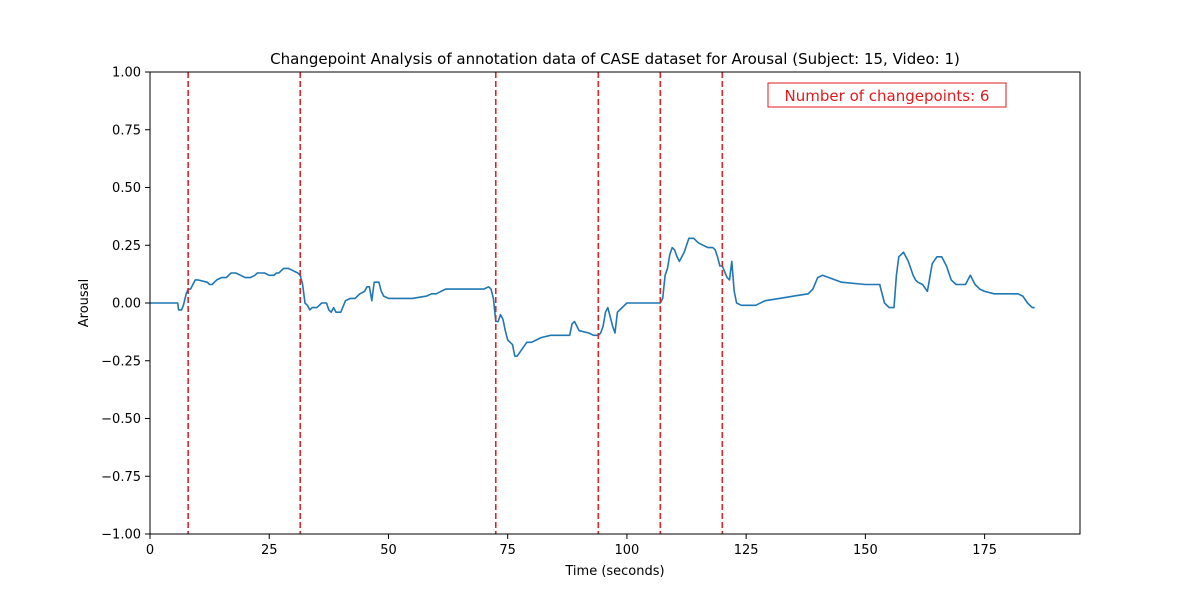 This screenshot has width=1200, height=600. I want to click on annotation-box, so click(887, 95).